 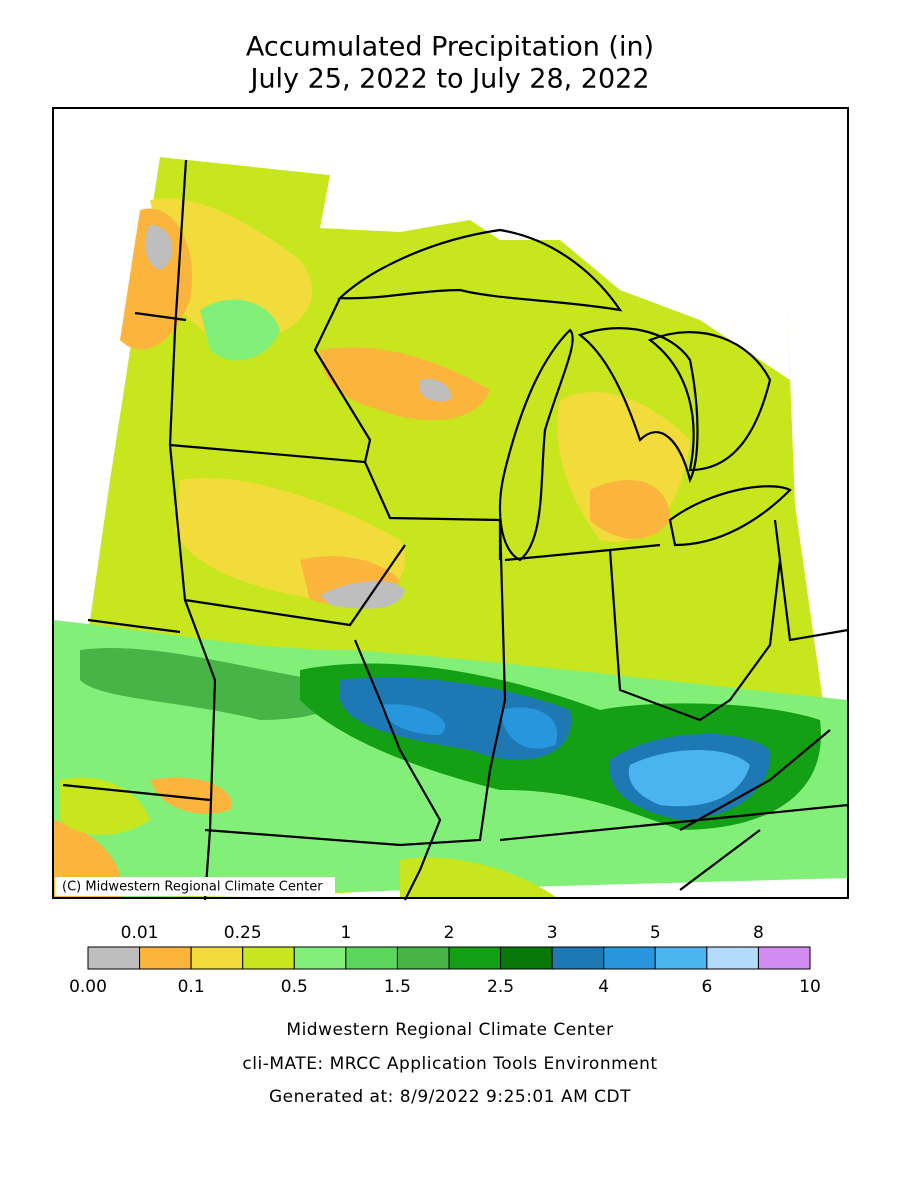 What do you see at coordinates (88, 987) in the screenshot?
I see `legend-label: 0.00` at bounding box center [88, 987].